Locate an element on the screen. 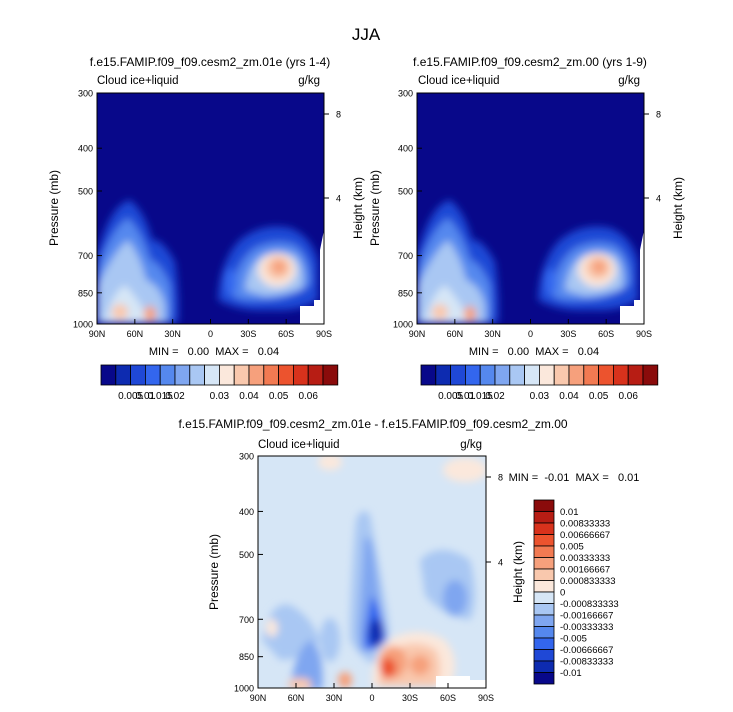 This screenshot has height=712, width=733. panel-b-minmax: MIN = 0.00 MAX = 0.04 is located at coordinates (534, 352).